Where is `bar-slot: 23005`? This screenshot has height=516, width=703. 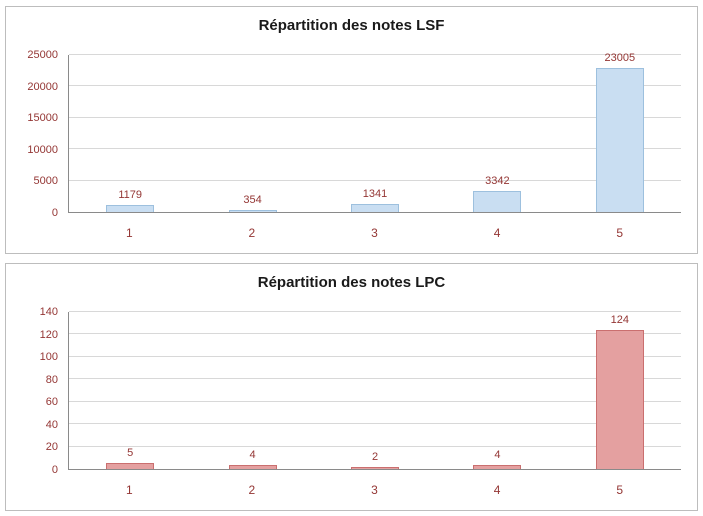 bar-slot: 23005 is located at coordinates (620, 131).